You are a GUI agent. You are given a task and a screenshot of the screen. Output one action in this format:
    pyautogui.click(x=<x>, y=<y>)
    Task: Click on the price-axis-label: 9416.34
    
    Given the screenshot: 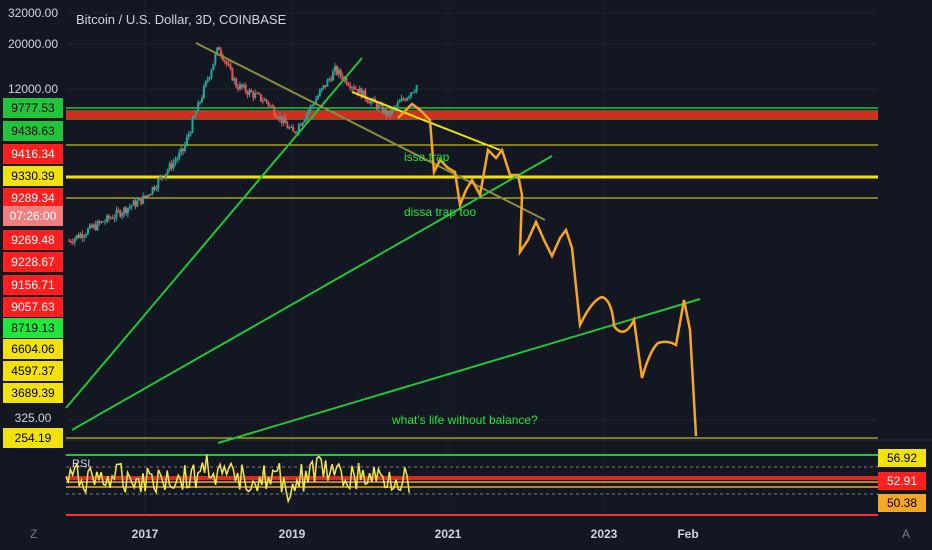 What is the action you would take?
    pyautogui.click(x=33, y=154)
    